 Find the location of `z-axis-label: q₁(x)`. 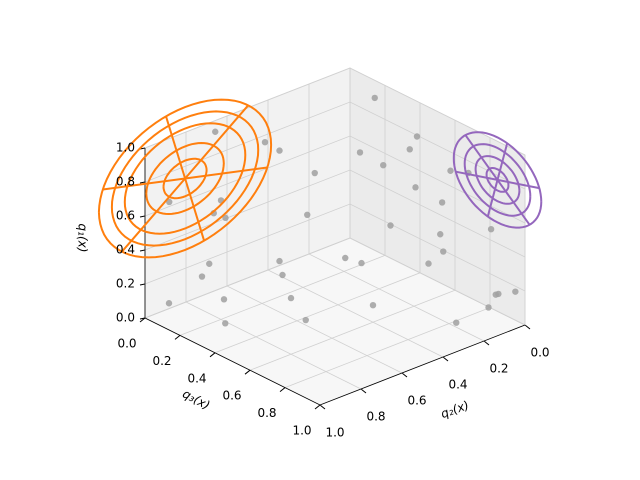

z-axis-label: q₁(x) is located at coordinates (83, 238).